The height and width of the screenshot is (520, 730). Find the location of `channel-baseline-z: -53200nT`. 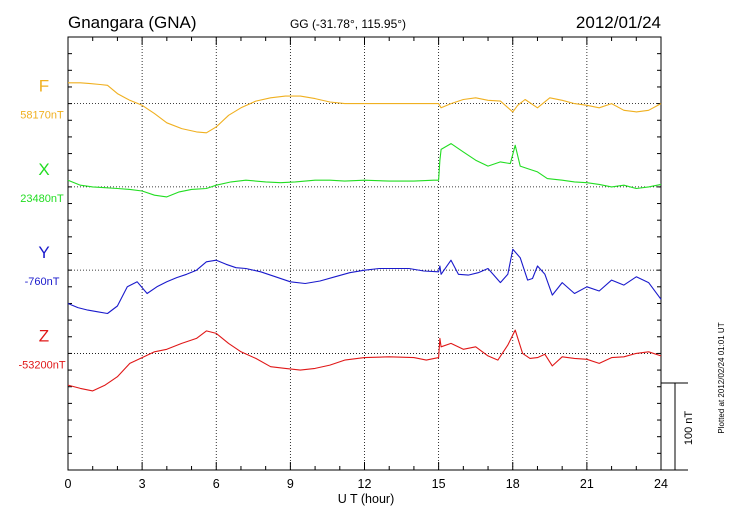

channel-baseline-z: -53200nT is located at coordinates (41, 365).